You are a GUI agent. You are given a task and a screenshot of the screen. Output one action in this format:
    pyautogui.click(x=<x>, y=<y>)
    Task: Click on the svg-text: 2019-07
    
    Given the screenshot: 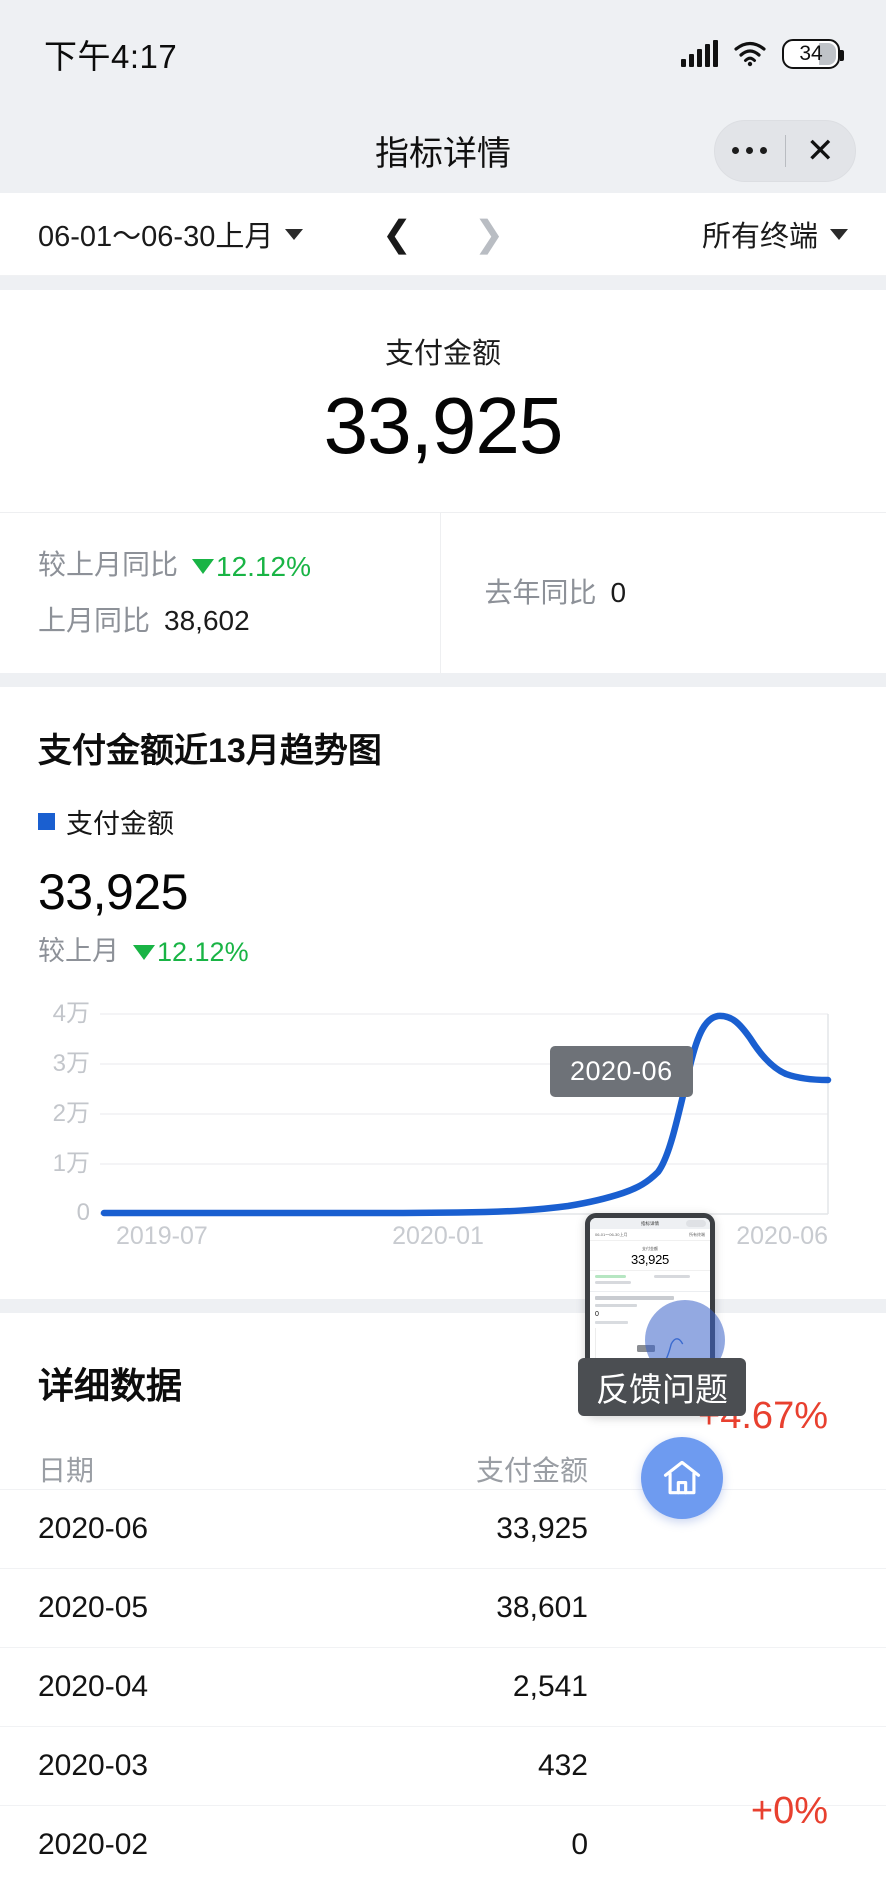 What is the action you would take?
    pyautogui.click(x=162, y=1236)
    